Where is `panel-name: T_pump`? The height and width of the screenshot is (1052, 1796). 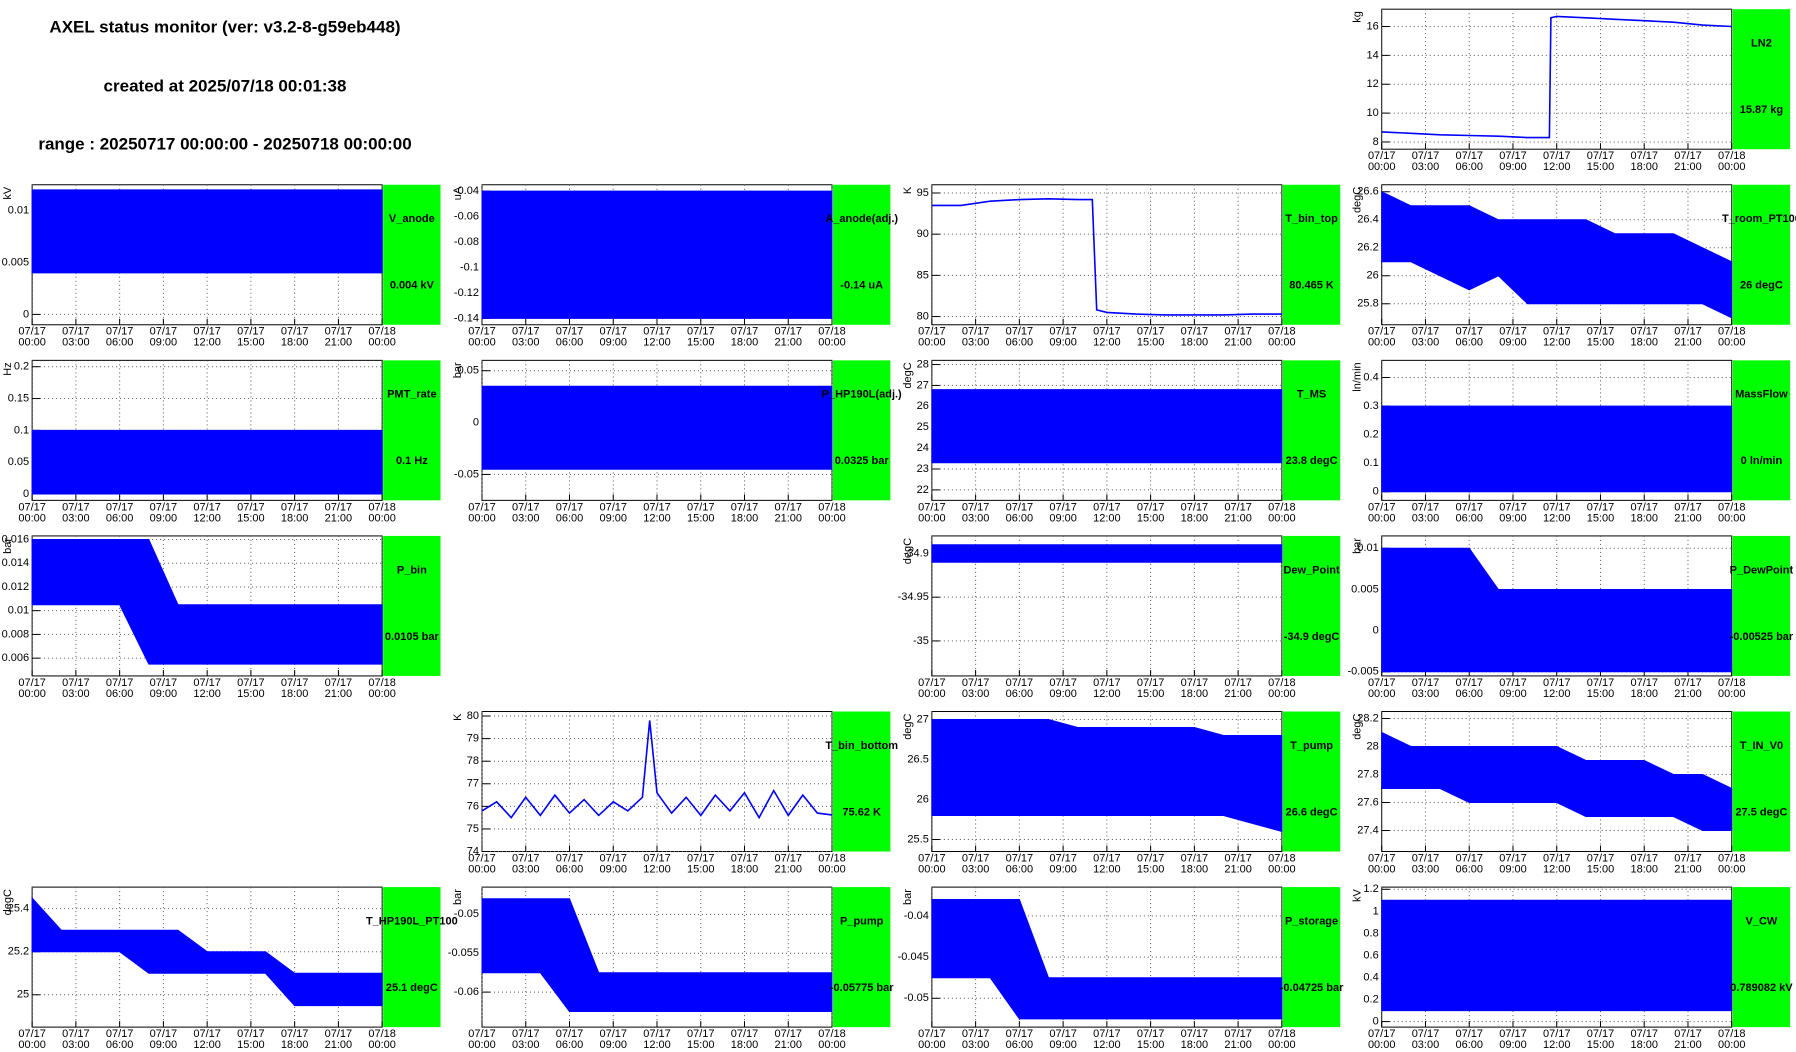
panel-name: T_pump is located at coordinates (1311, 746).